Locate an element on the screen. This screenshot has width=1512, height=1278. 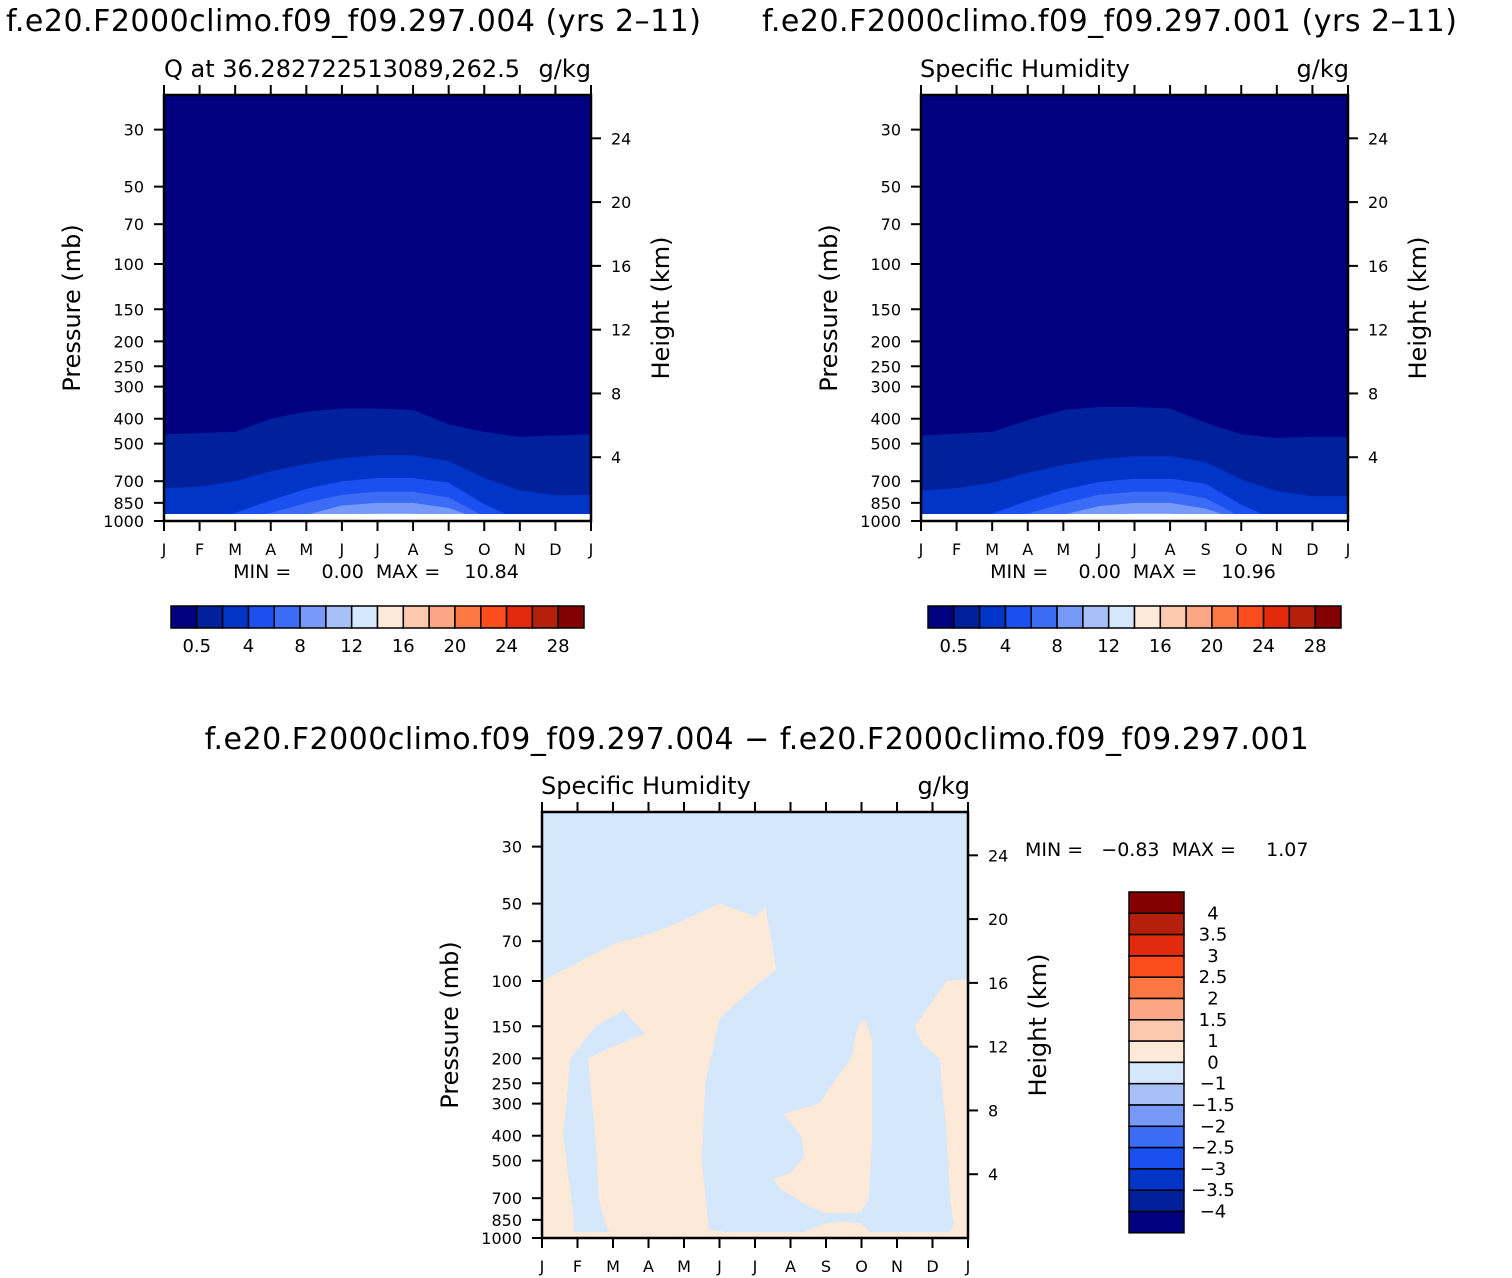
p2-ylabel: Pressure (mb) is located at coordinates (829, 307).